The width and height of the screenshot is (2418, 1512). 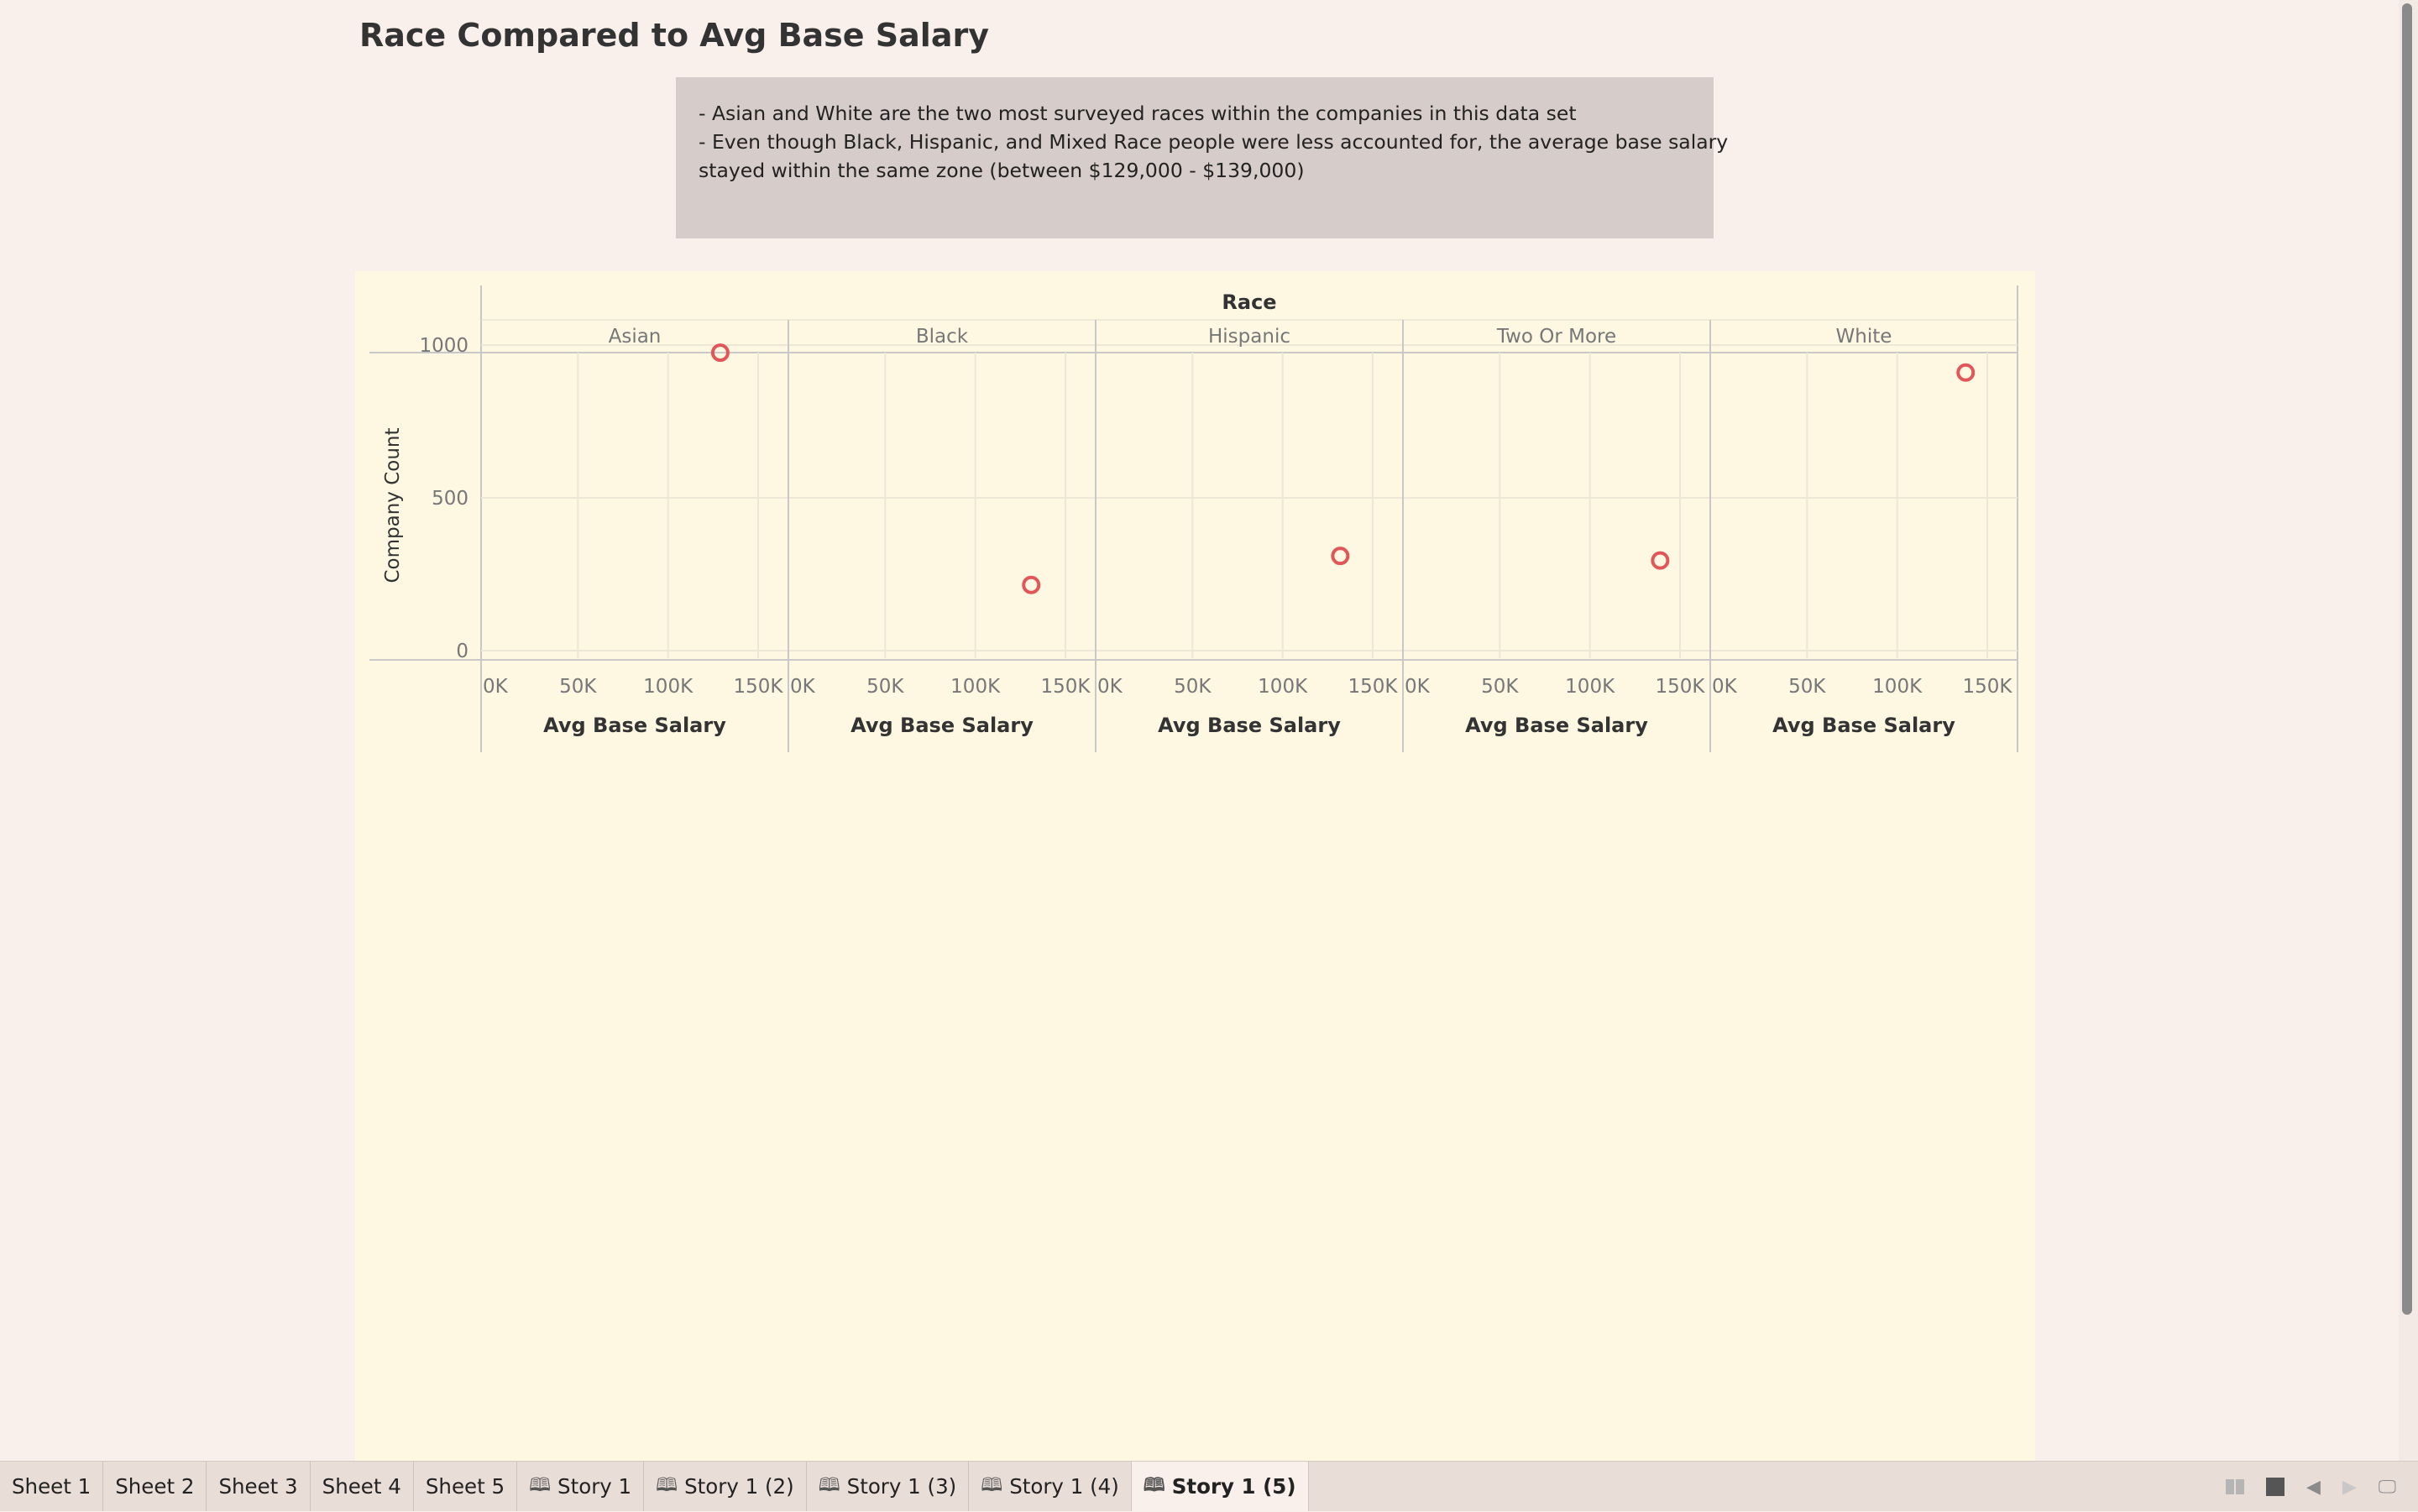 I want to click on tab-story-1-3: 🕮 Story 1 (3), so click(x=888, y=1486).